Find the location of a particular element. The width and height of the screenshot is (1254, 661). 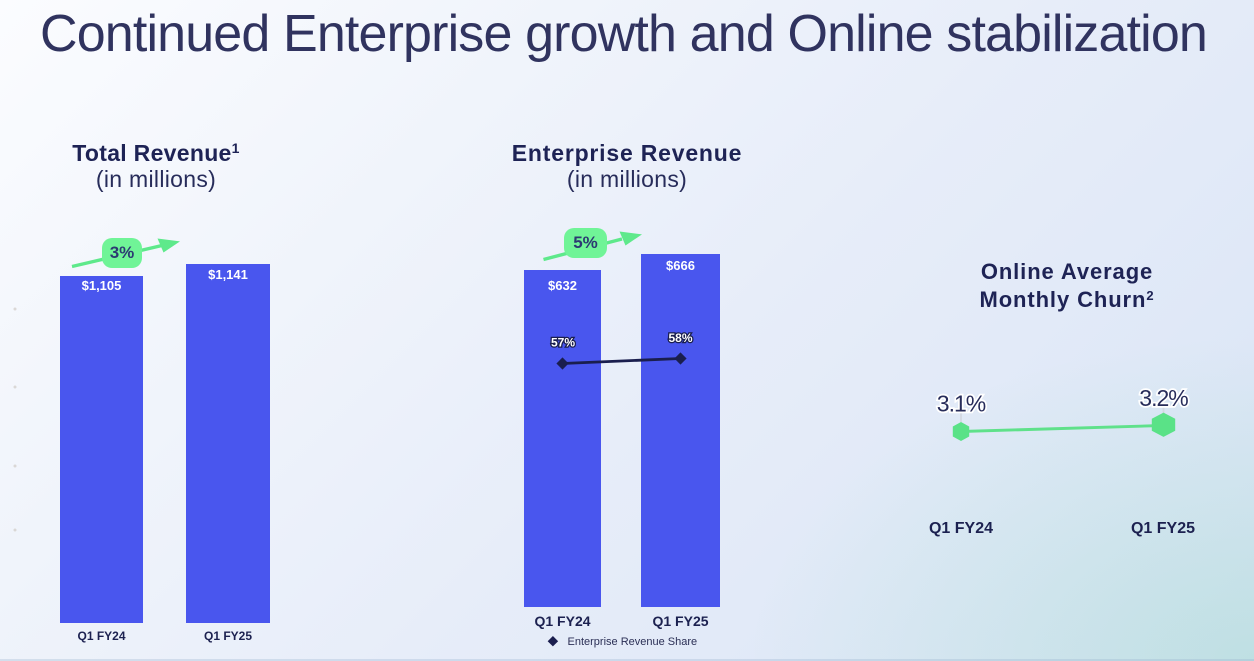

svg-text: 3.2% is located at coordinates (1163, 398).